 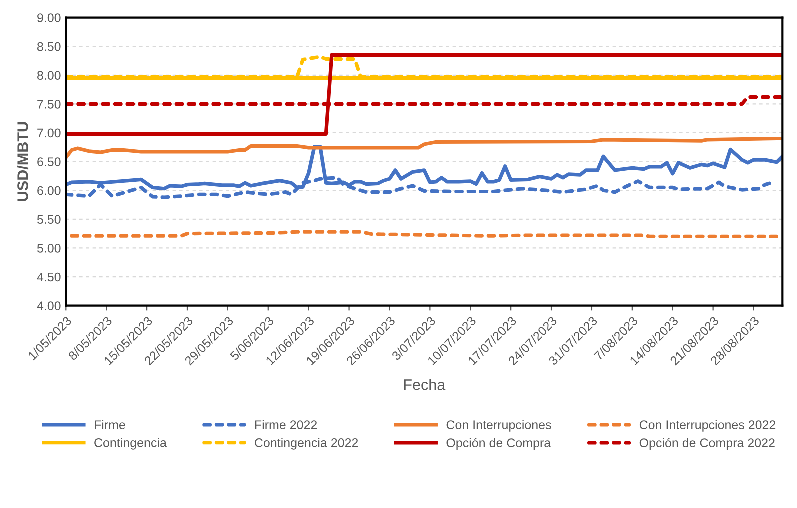 I want to click on legend-label: Opción de Compra, so click(x=499, y=444).